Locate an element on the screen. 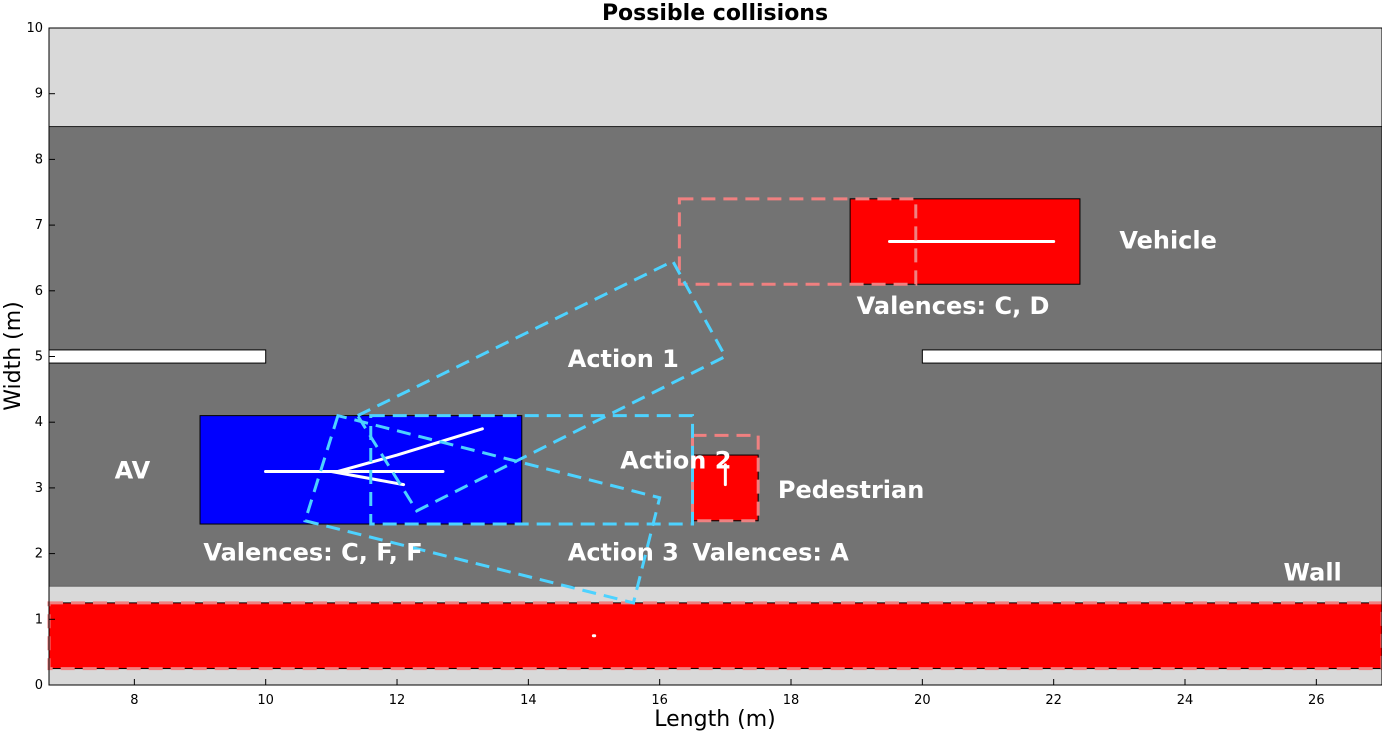  x-axis-ticks: 8 10 12 14 16 18 20 22 24 26 is located at coordinates (727, 693).